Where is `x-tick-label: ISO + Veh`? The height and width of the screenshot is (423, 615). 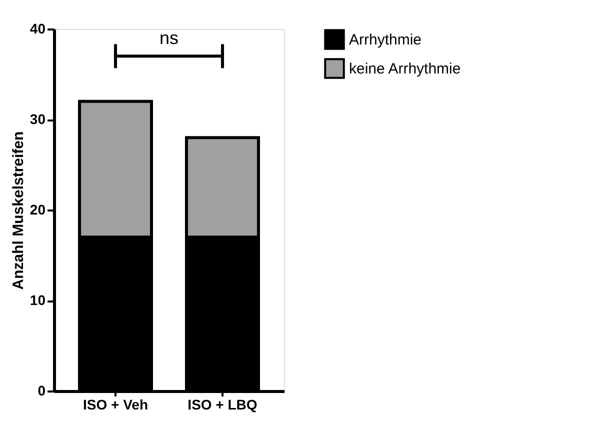
x-tick-label: ISO + Veh is located at coordinates (115, 404).